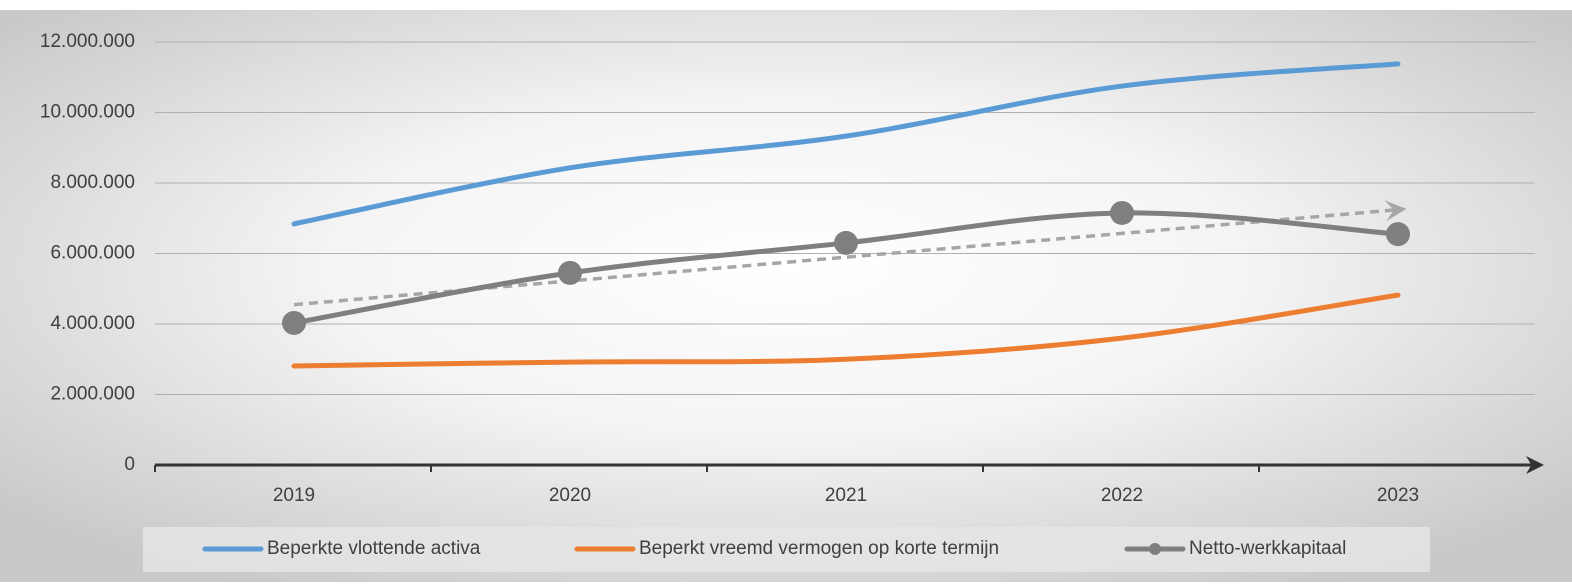 The image size is (1572, 587). What do you see at coordinates (846, 495) in the screenshot?
I see `x-tick-label: 2021` at bounding box center [846, 495].